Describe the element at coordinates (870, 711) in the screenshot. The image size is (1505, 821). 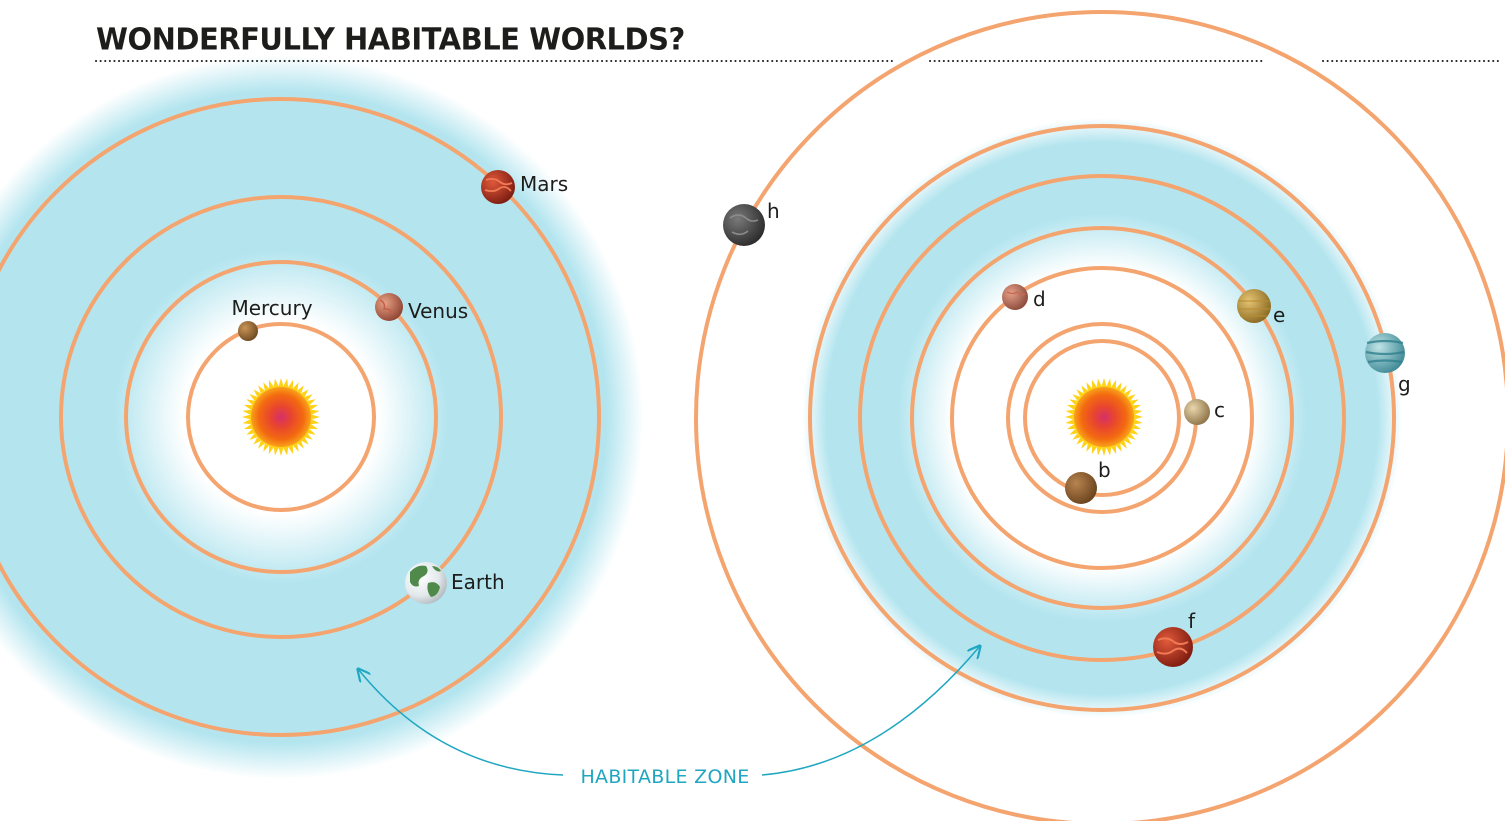
I see `right-arrow` at that location.